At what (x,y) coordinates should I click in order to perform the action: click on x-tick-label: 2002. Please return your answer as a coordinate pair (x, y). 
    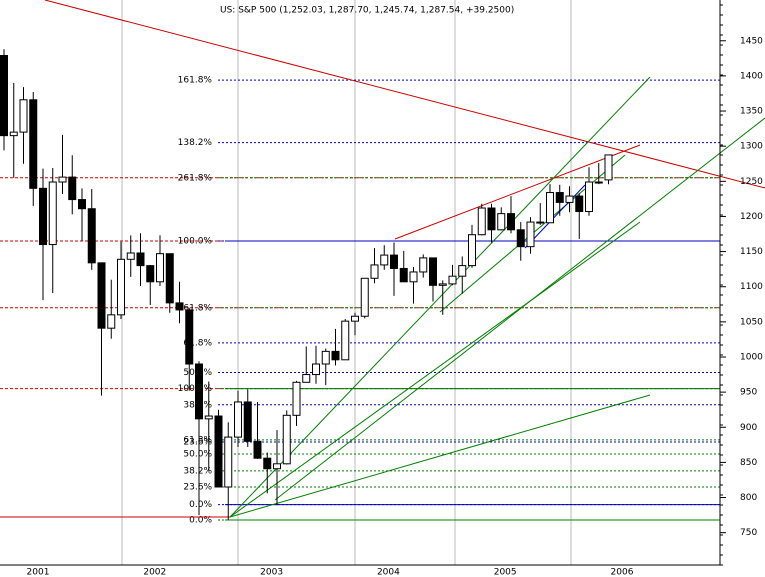
    Looking at the image, I should click on (154, 572).